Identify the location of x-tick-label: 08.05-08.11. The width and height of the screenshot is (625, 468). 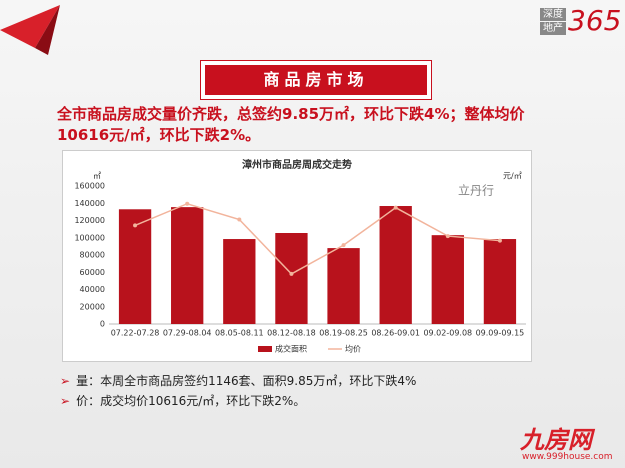
(239, 333).